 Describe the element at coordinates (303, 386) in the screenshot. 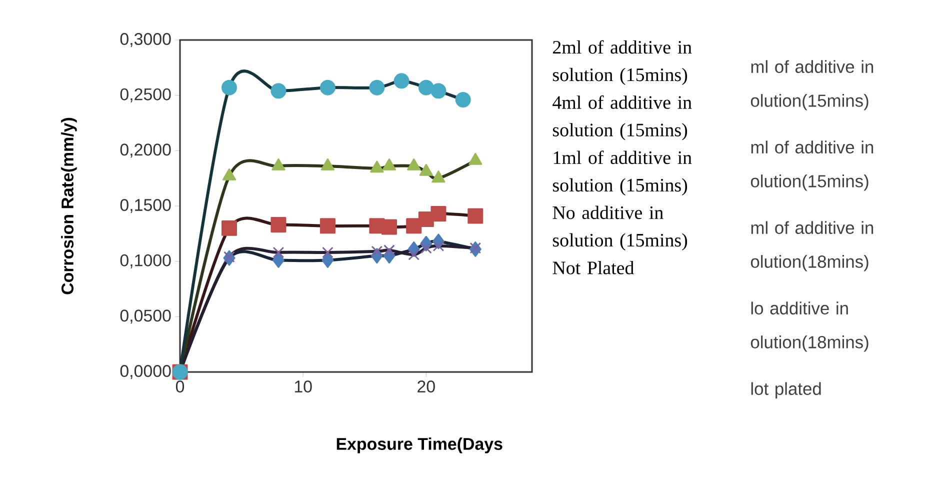

I see `x-tick-label: 10` at that location.